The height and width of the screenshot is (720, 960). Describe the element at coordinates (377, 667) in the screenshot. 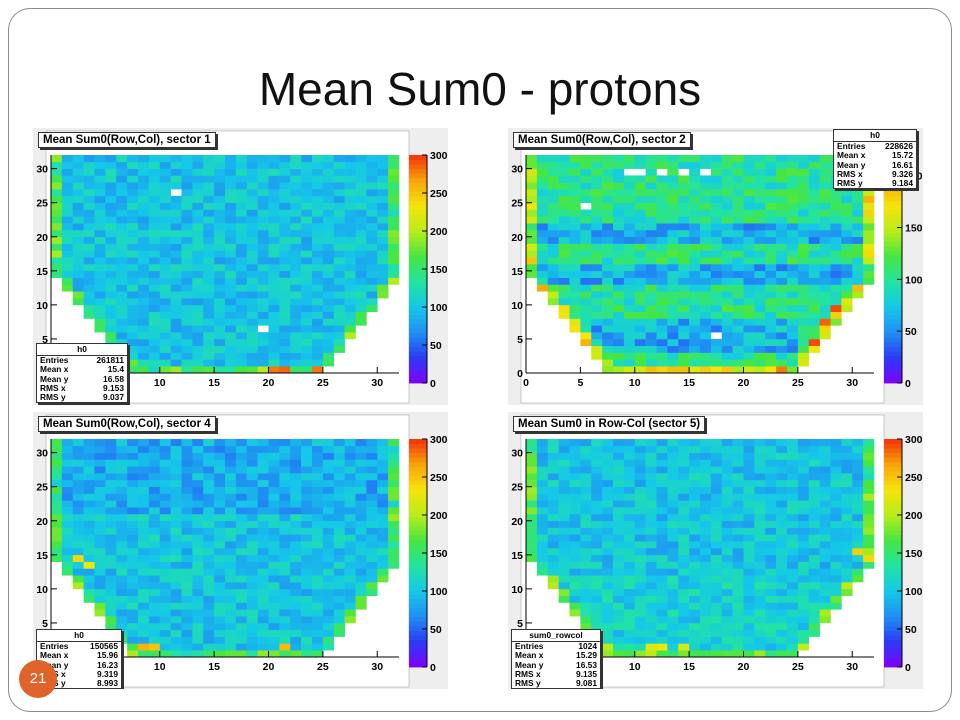

I see `x-tick-label: 30` at that location.